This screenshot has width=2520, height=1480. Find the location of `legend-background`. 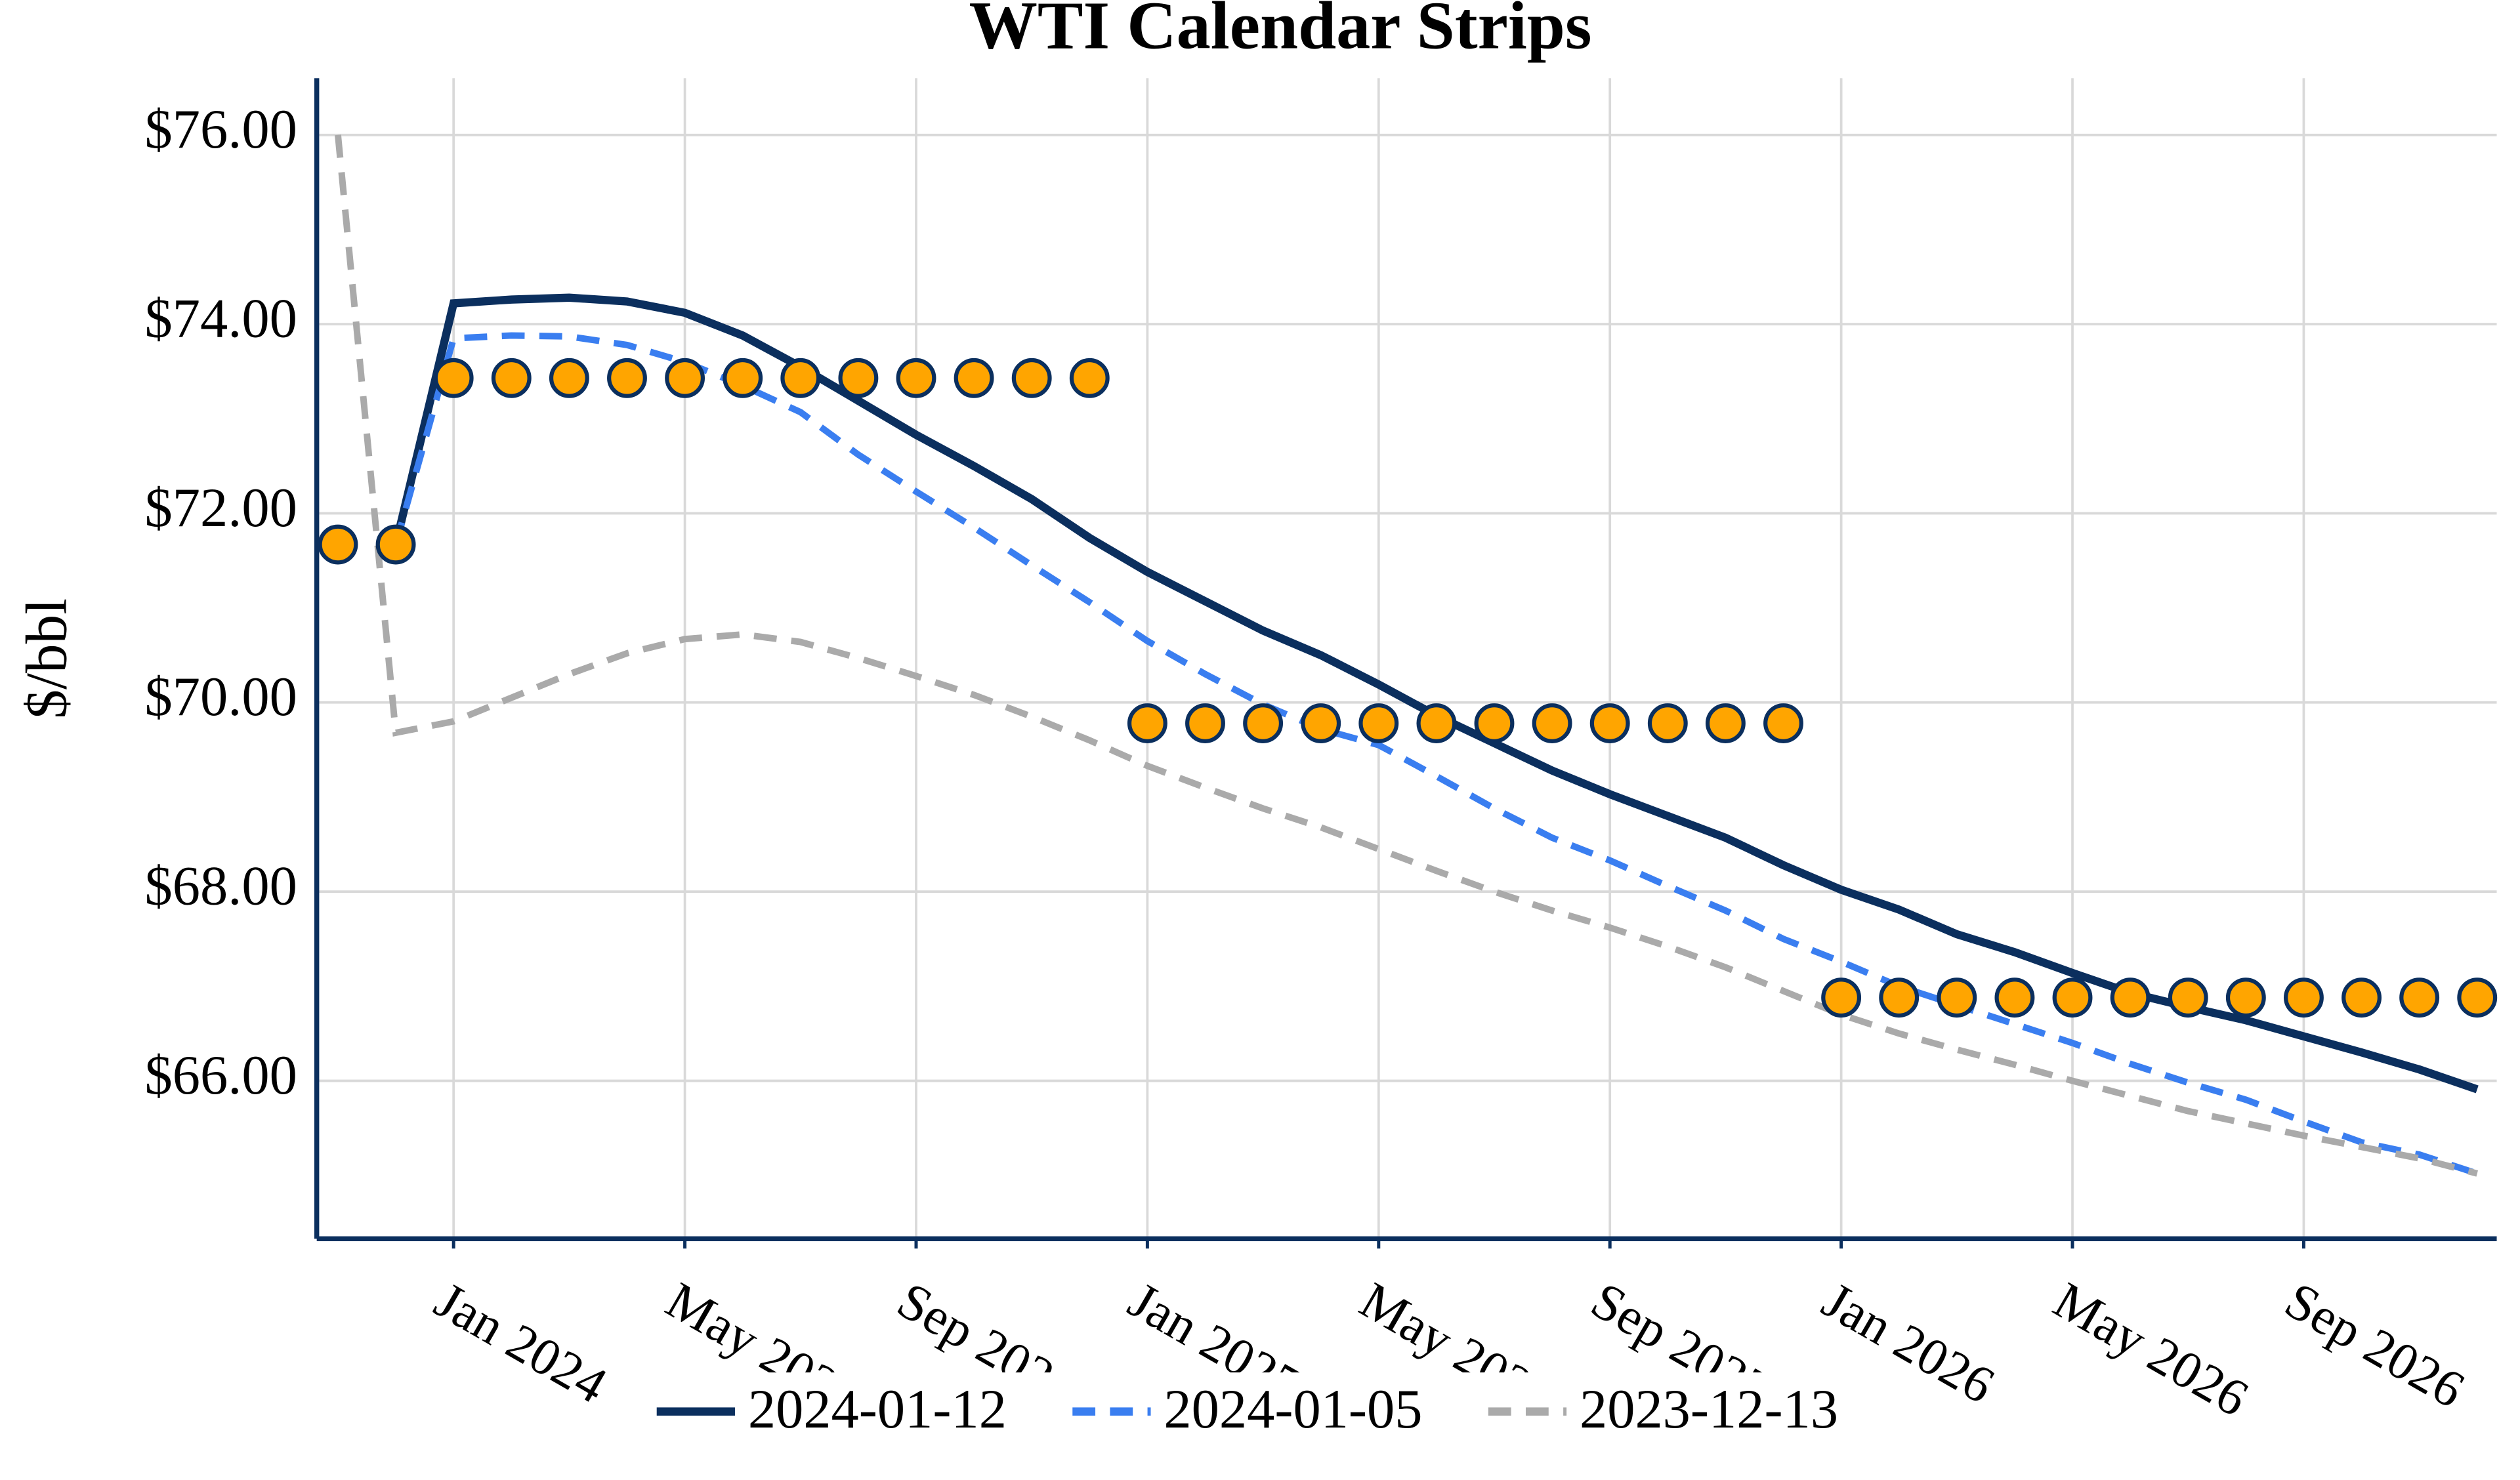

legend-background is located at coordinates (1278, 1411).